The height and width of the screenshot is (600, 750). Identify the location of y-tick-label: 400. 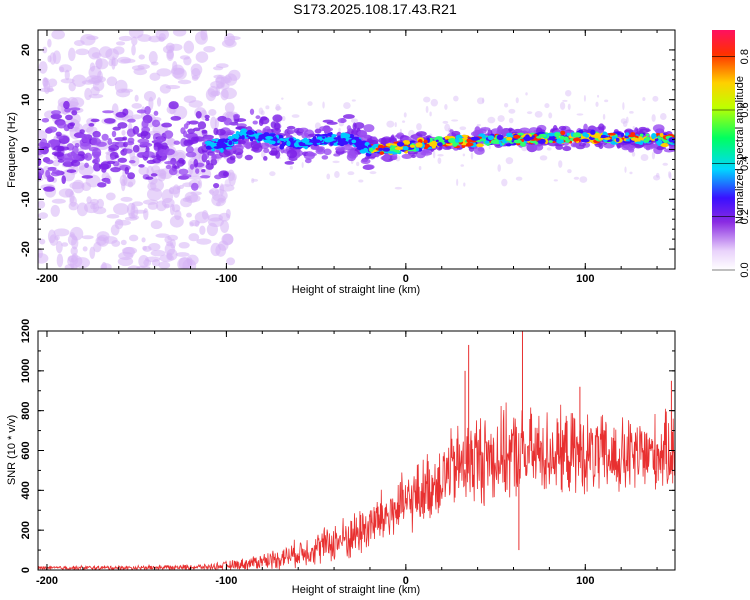
(26, 490).